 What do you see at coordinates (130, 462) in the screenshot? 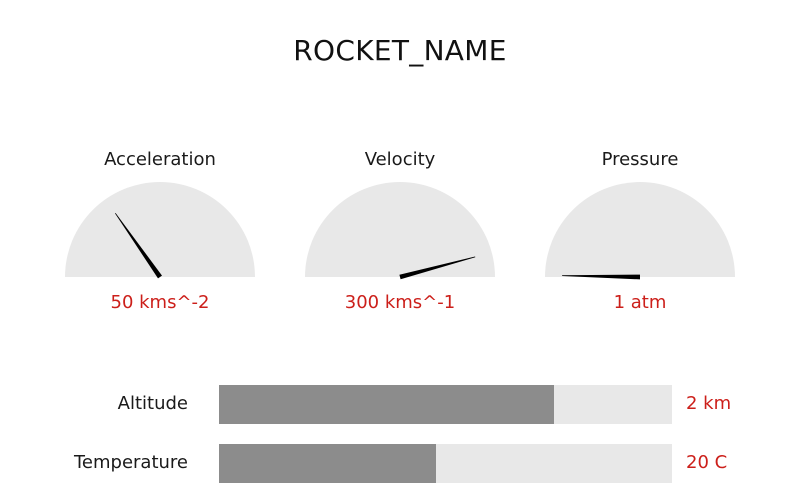
I see `bar-temperature-label: Temperature` at bounding box center [130, 462].